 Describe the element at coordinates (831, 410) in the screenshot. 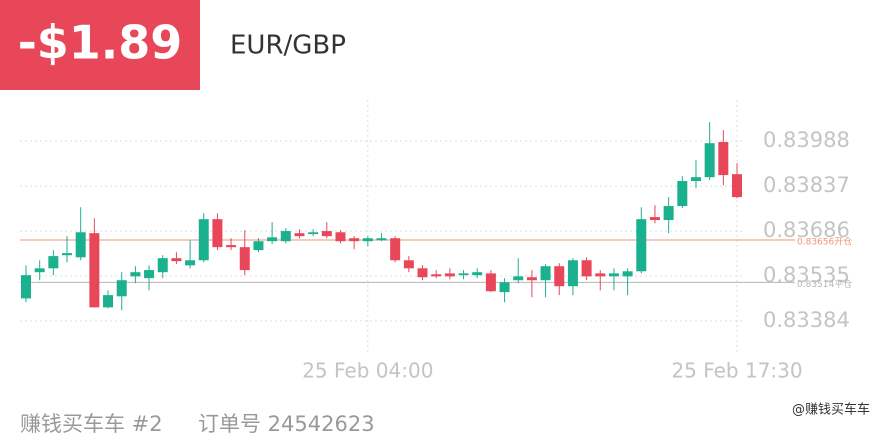

I see `watermark: @赚钱买车车` at that location.